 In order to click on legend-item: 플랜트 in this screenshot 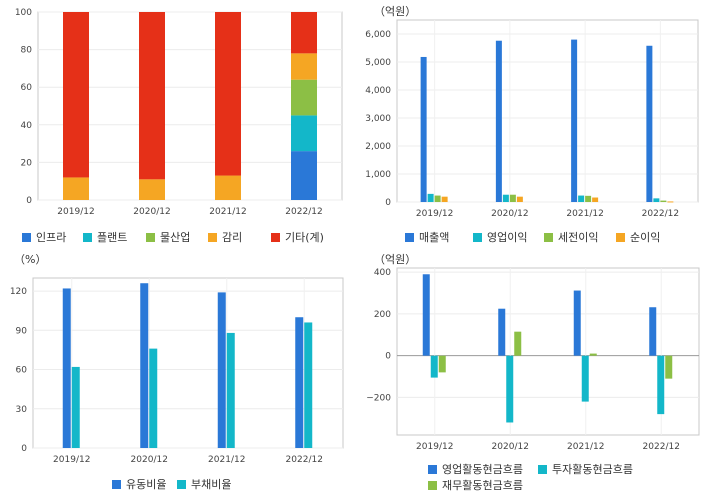, I will do `click(105, 237)`.